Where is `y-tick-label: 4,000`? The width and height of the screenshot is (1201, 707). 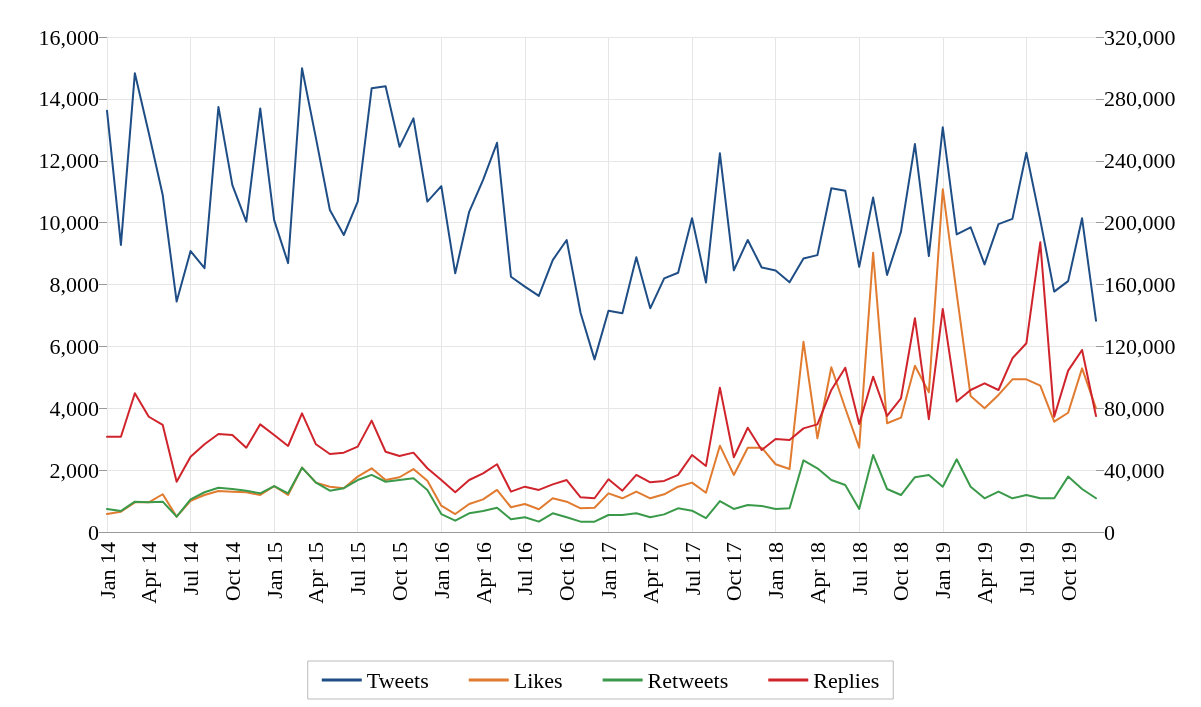
y-tick-label: 4,000 is located at coordinates (74, 408).